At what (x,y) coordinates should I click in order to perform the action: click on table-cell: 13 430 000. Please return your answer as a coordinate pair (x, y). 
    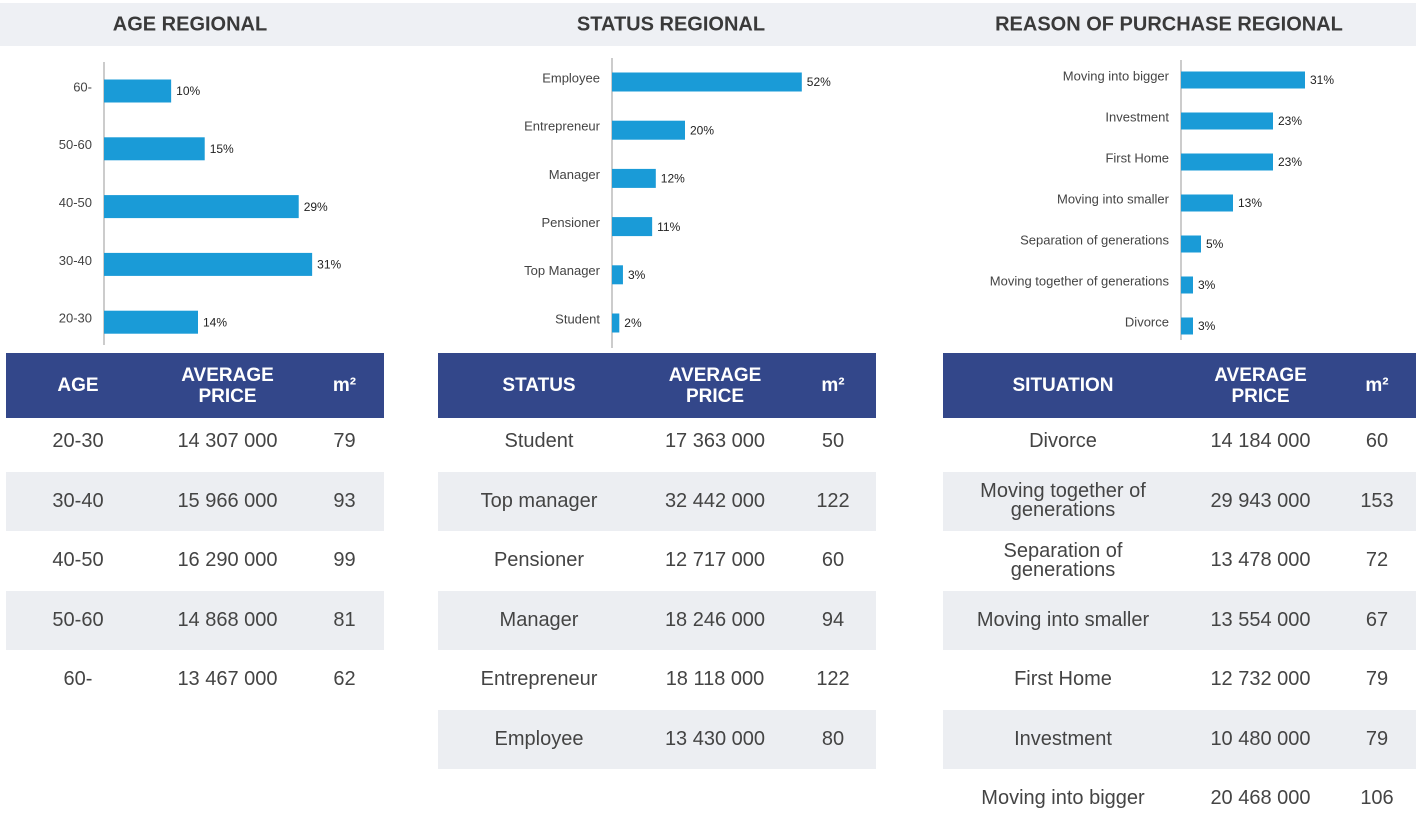
    Looking at the image, I should click on (715, 738).